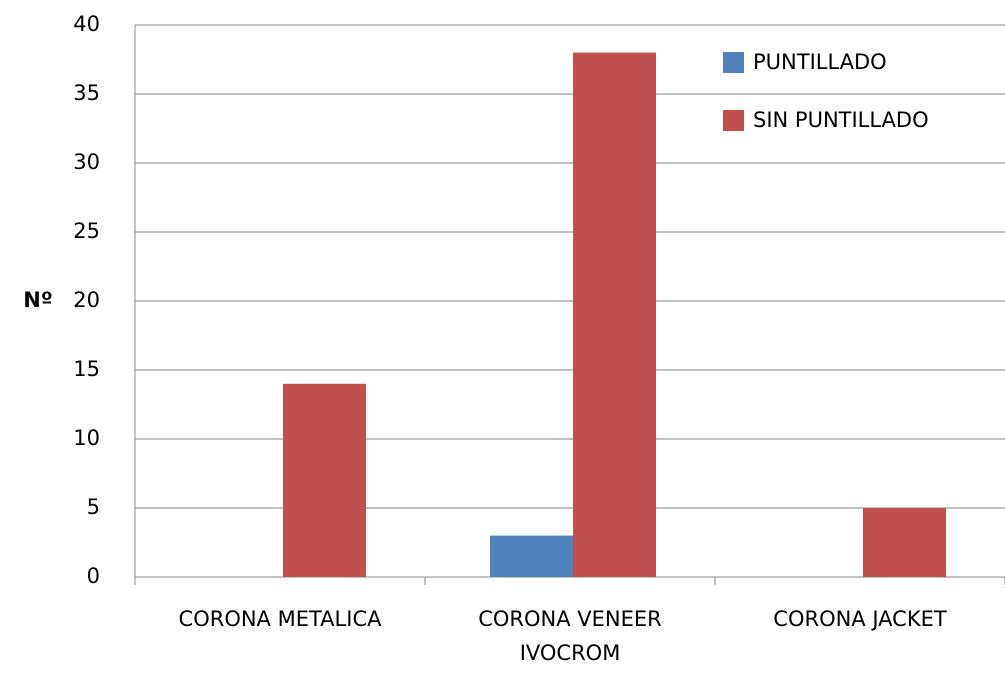 Image resolution: width=1005 pixels, height=673 pixels. What do you see at coordinates (86, 369) in the screenshot?
I see `y-tick-label: 15` at bounding box center [86, 369].